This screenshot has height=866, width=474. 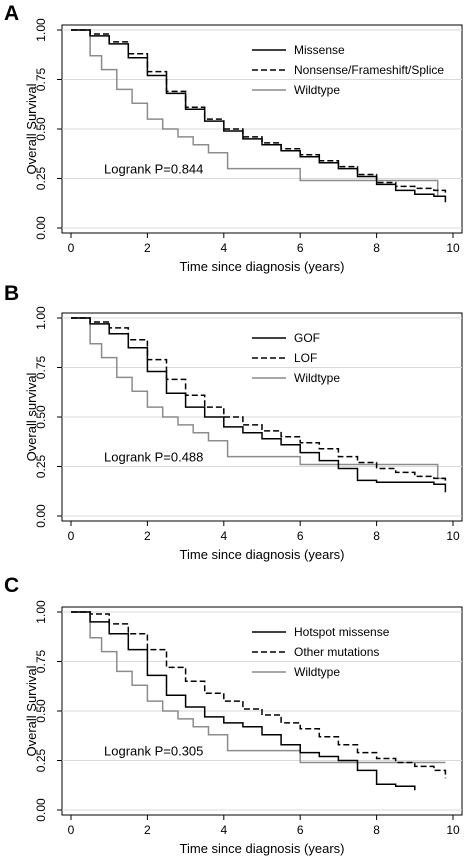 What do you see at coordinates (319, 50) in the screenshot?
I see `legend-label: Missense` at bounding box center [319, 50].